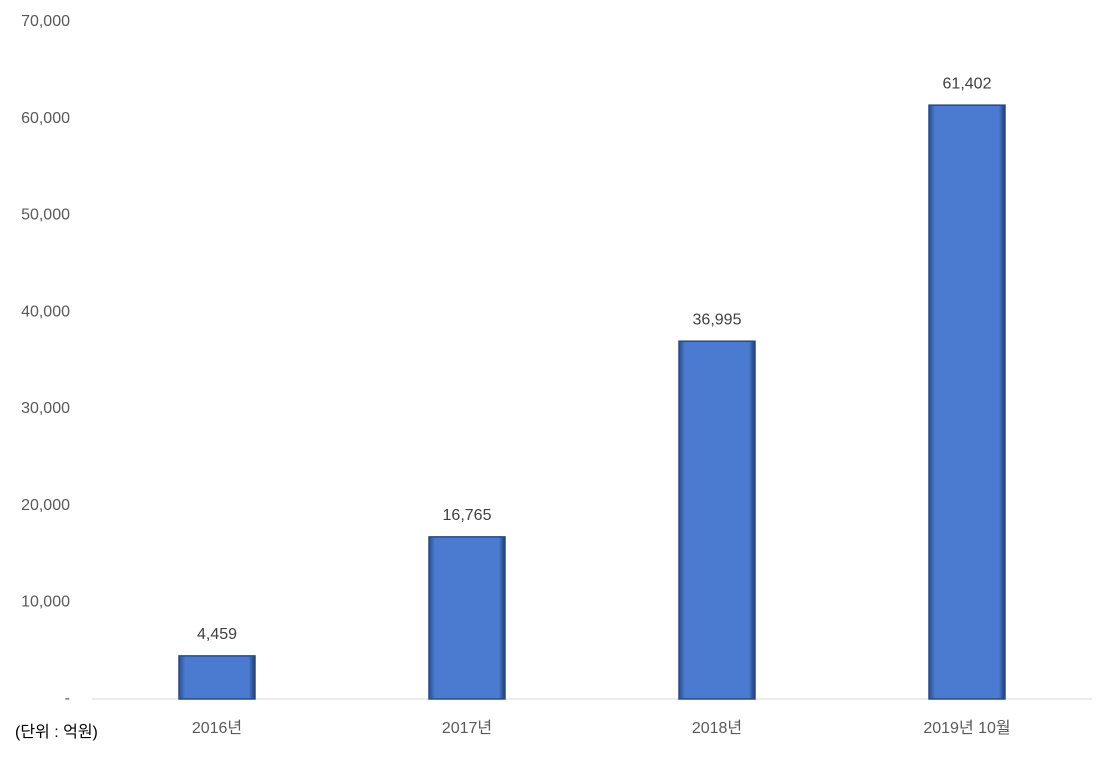  What do you see at coordinates (717, 319) in the screenshot?
I see `data-label: 36,995` at bounding box center [717, 319].